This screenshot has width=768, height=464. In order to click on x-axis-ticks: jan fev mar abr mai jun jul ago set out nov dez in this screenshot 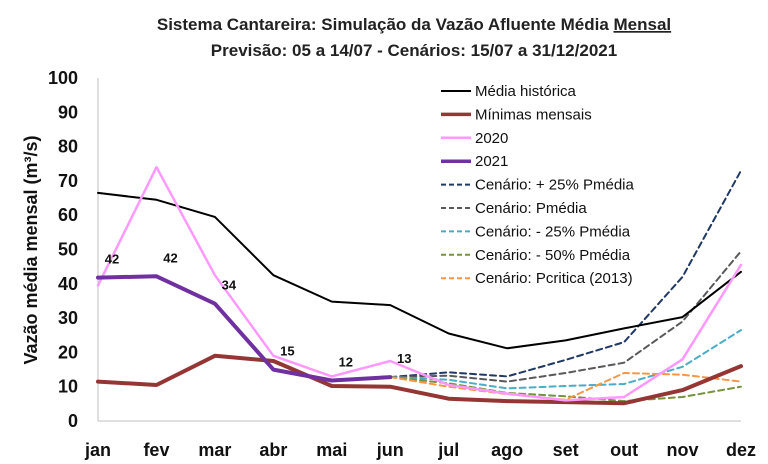, I will do `click(420, 450)`.